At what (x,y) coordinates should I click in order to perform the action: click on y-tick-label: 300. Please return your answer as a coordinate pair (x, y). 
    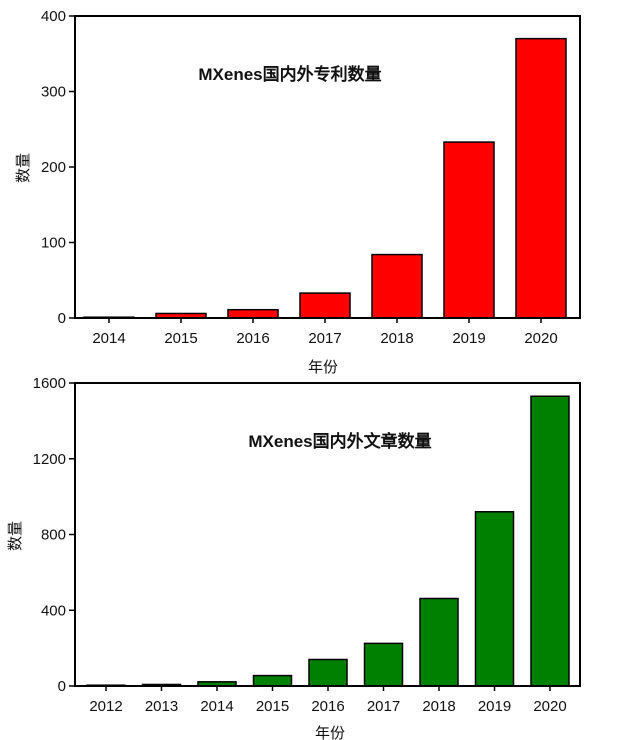
    Looking at the image, I should click on (53, 92).